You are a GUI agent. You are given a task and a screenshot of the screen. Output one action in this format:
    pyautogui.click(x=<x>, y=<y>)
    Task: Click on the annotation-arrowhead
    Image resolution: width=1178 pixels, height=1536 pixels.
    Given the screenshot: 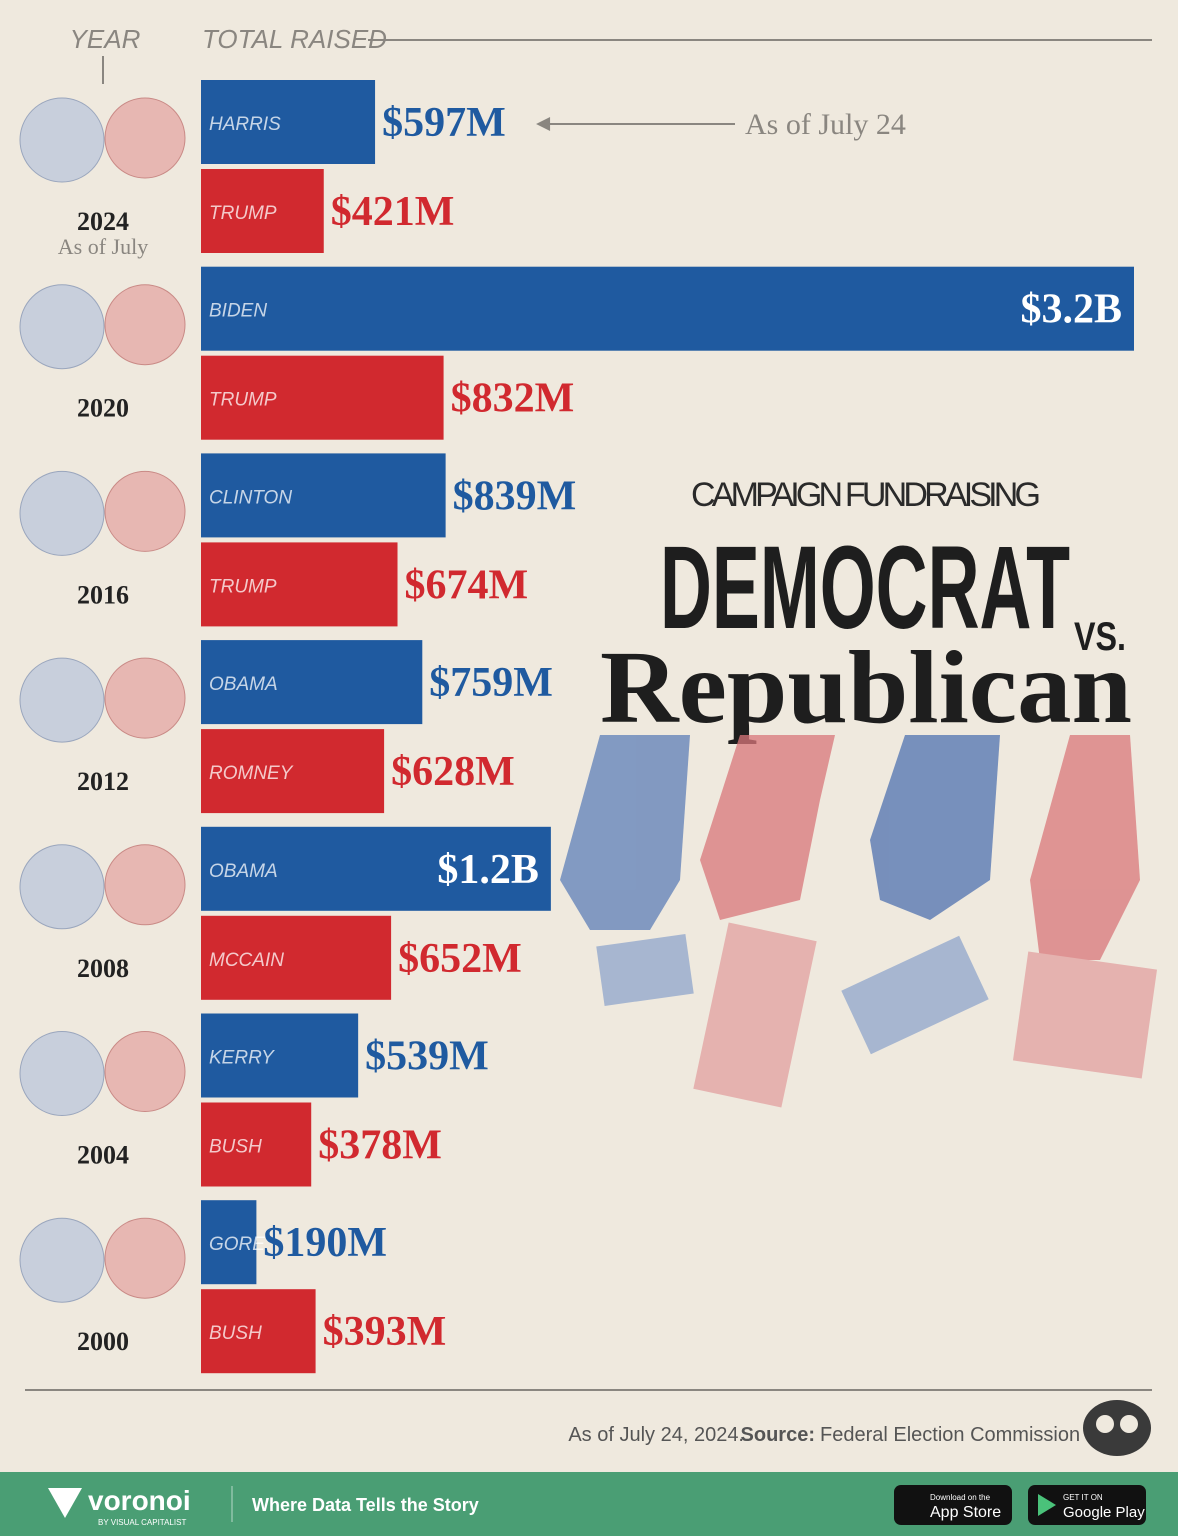 What is the action you would take?
    pyautogui.click(x=543, y=124)
    